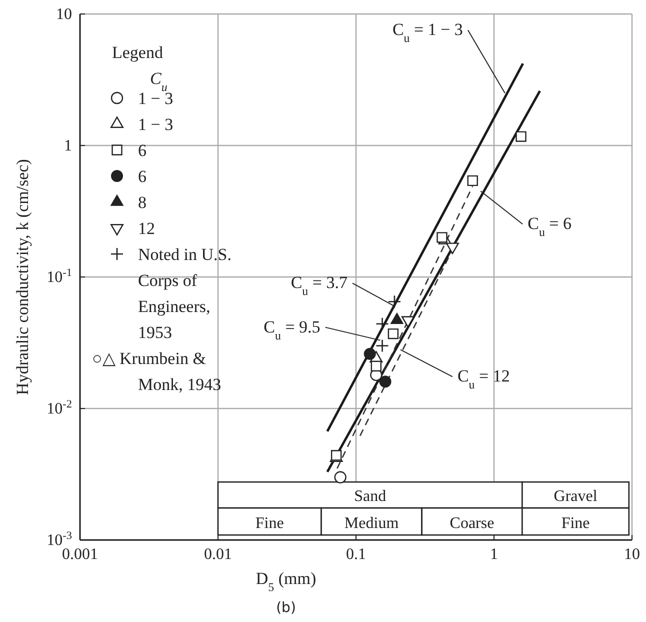 This screenshot has height=622, width=646. Describe the element at coordinates (159, 81) in the screenshot. I see `annotation: C$_{u}$` at that location.